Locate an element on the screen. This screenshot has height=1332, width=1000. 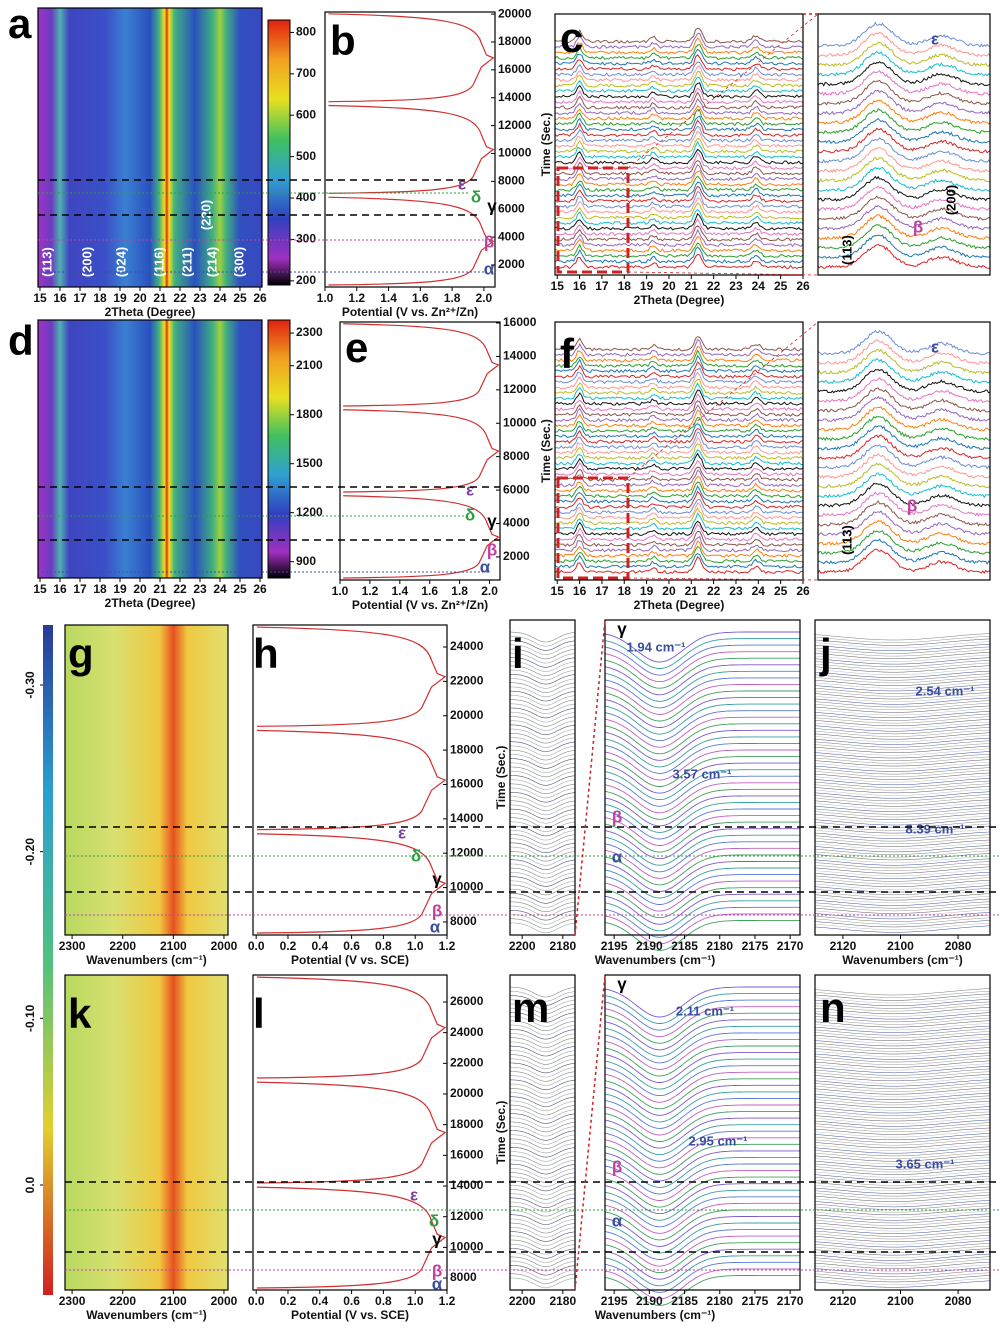
y-tick-label: 16000 is located at coordinates (467, 784).